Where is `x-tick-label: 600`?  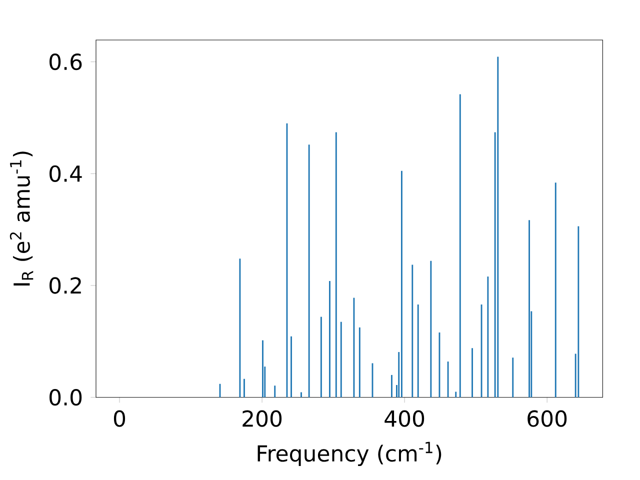 x-tick-label: 600 is located at coordinates (547, 418).